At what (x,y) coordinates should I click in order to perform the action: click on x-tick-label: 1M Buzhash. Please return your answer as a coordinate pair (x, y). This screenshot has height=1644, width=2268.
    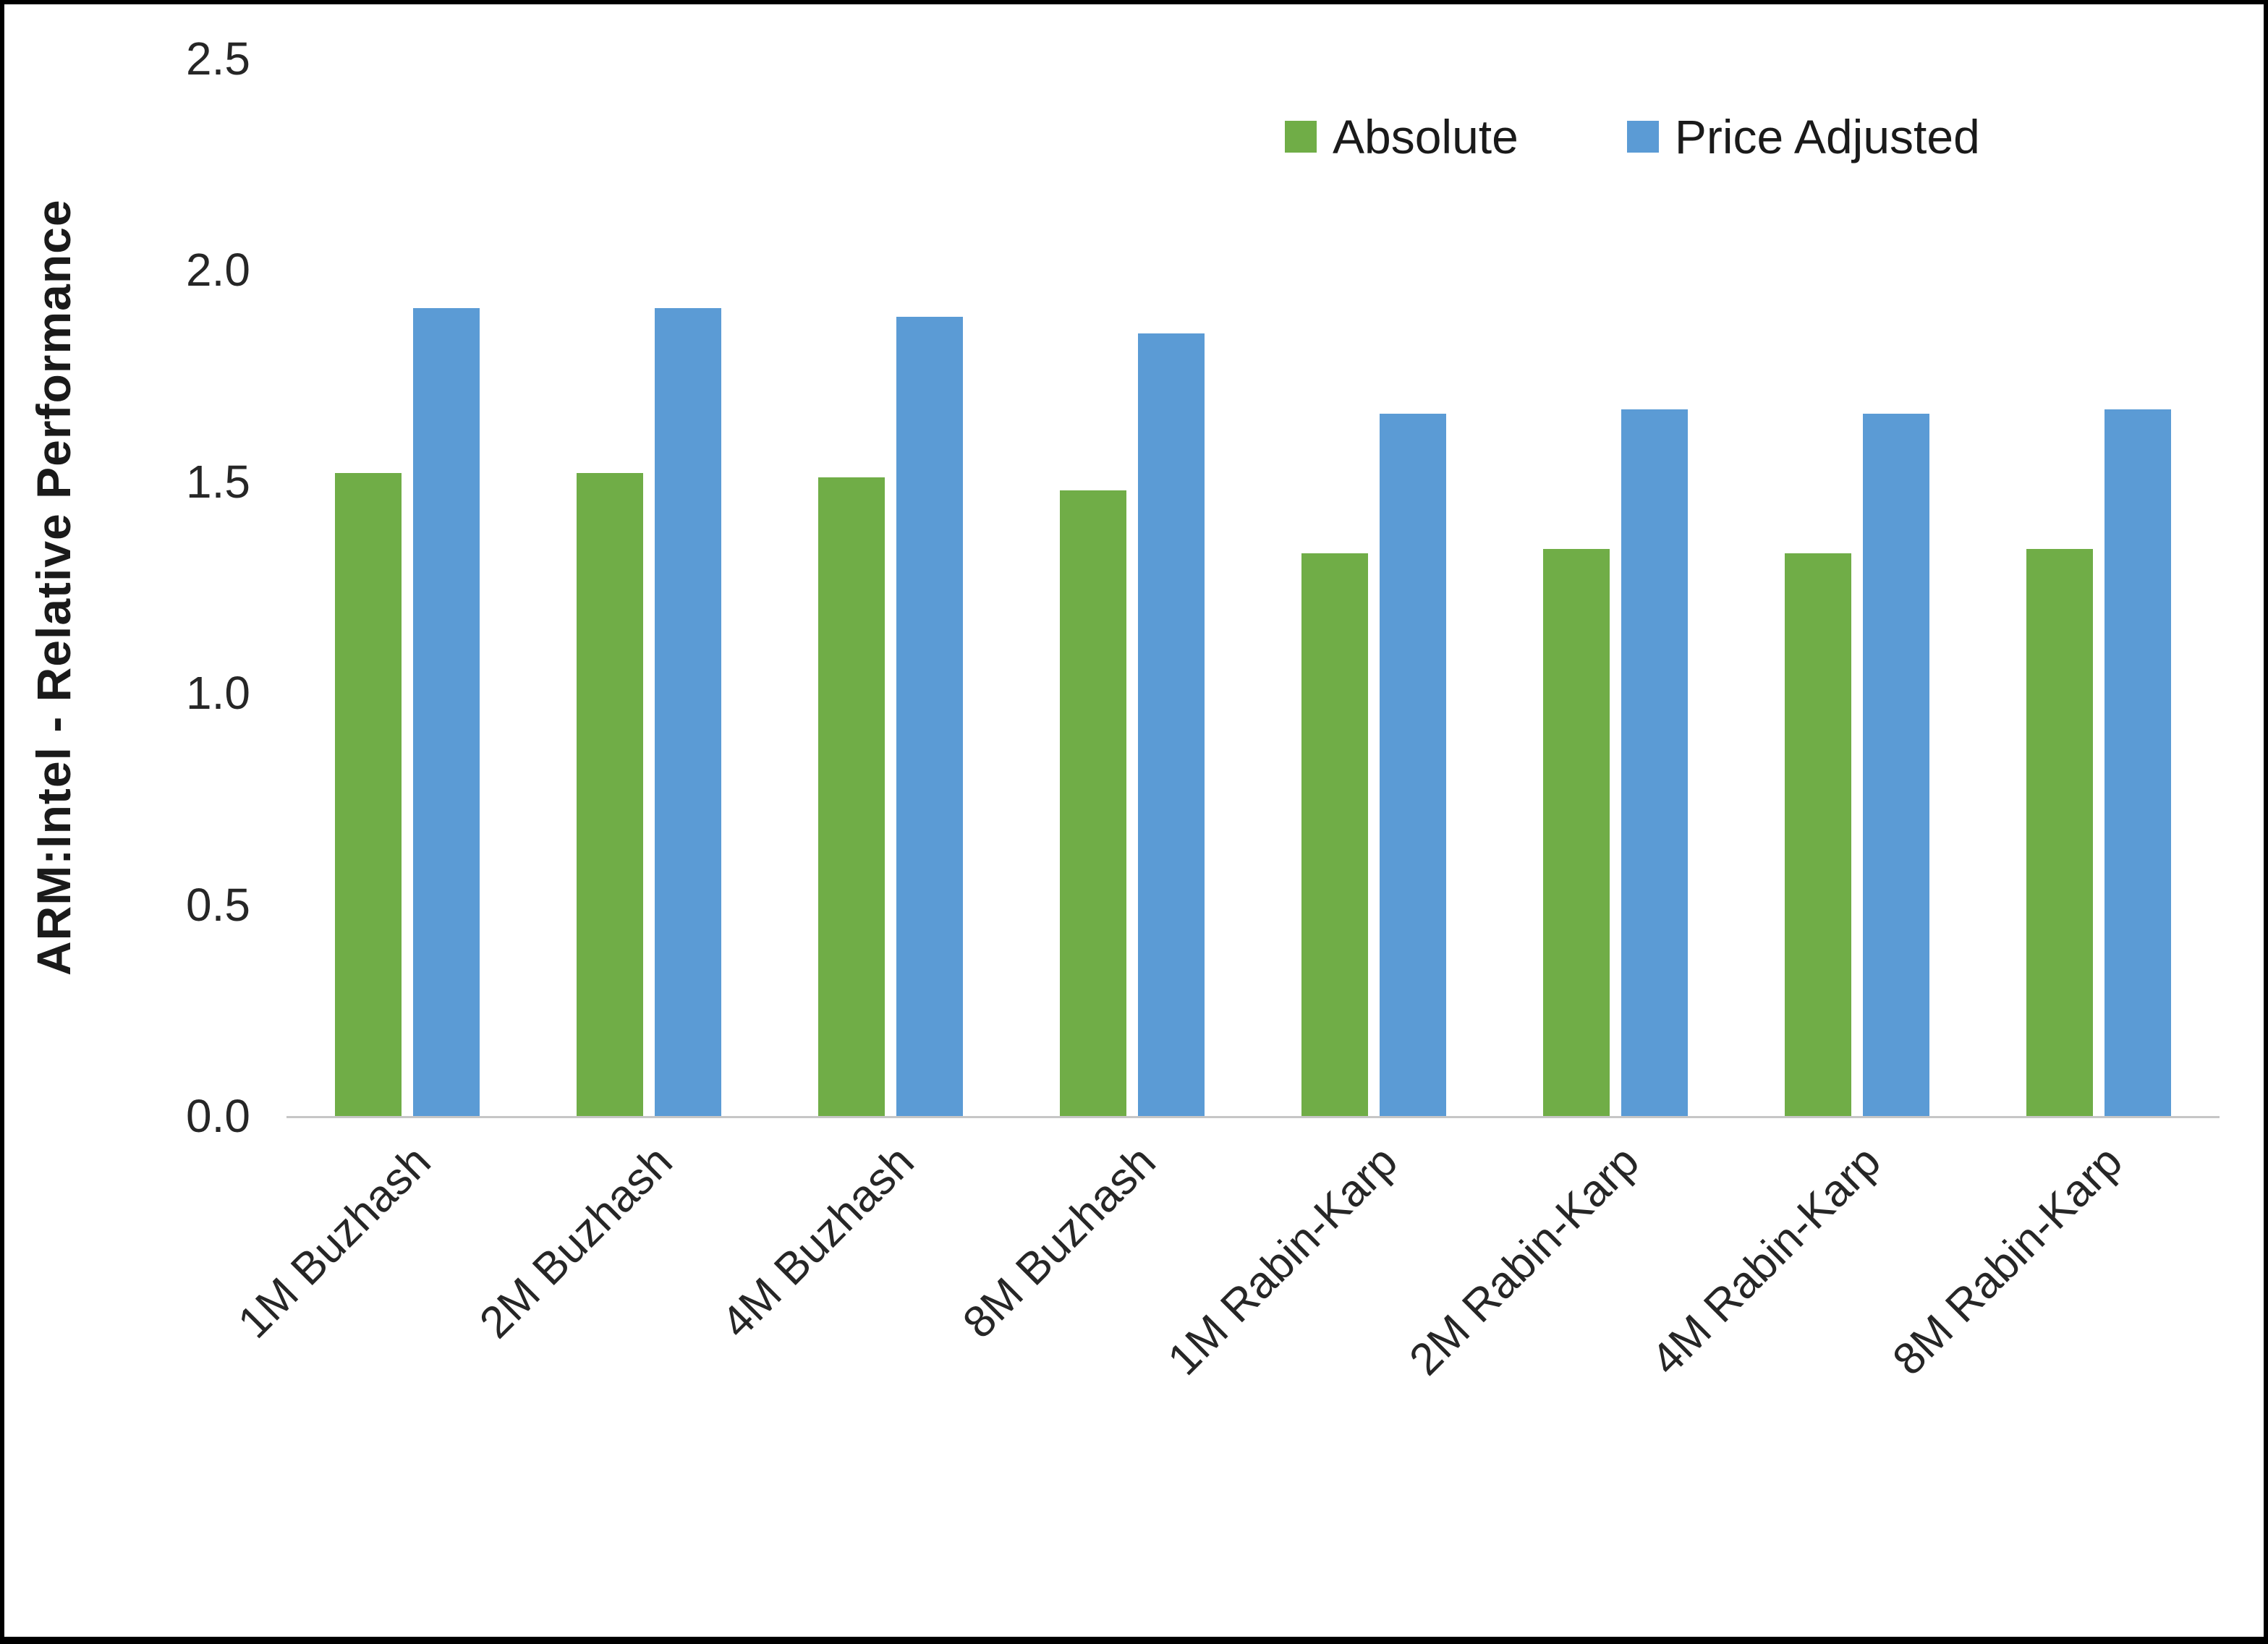
    Looking at the image, I should click on (335, 1242).